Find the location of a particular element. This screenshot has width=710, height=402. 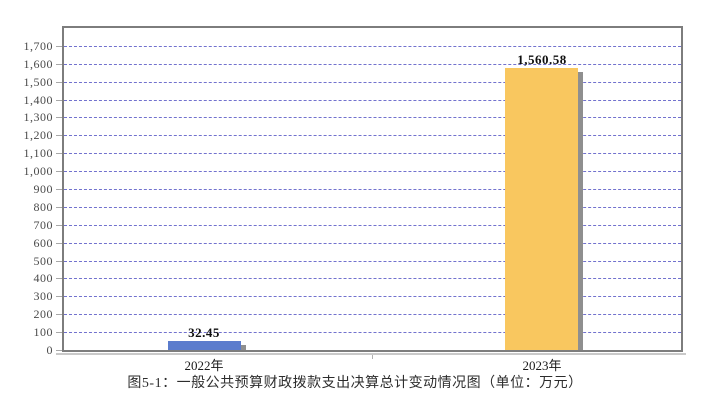

x-axis-category-label: 2023年 is located at coordinates (542, 365).